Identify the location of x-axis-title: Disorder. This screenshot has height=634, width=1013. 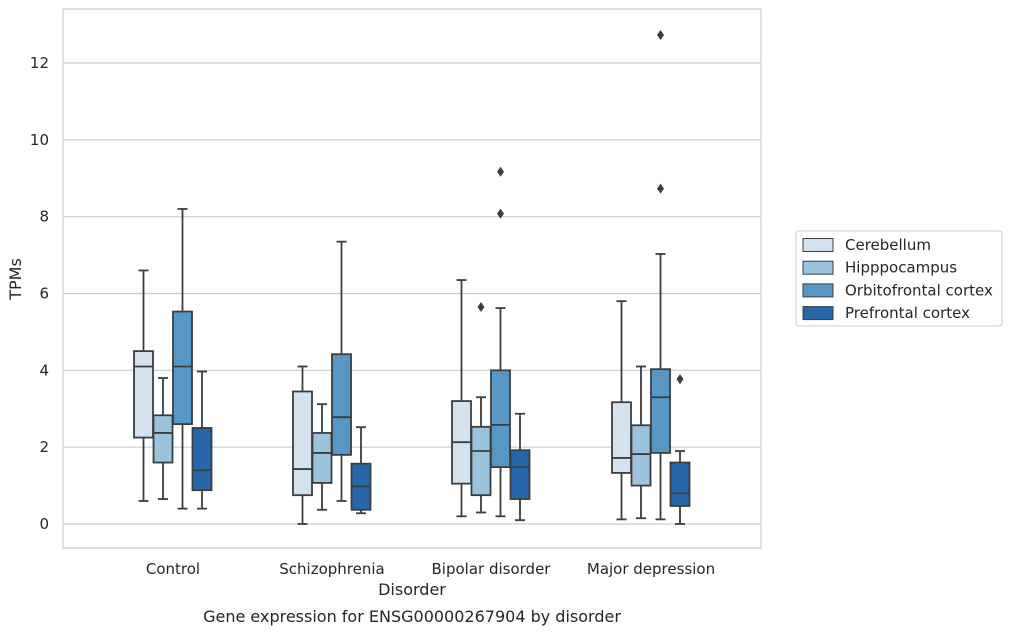
(412, 589).